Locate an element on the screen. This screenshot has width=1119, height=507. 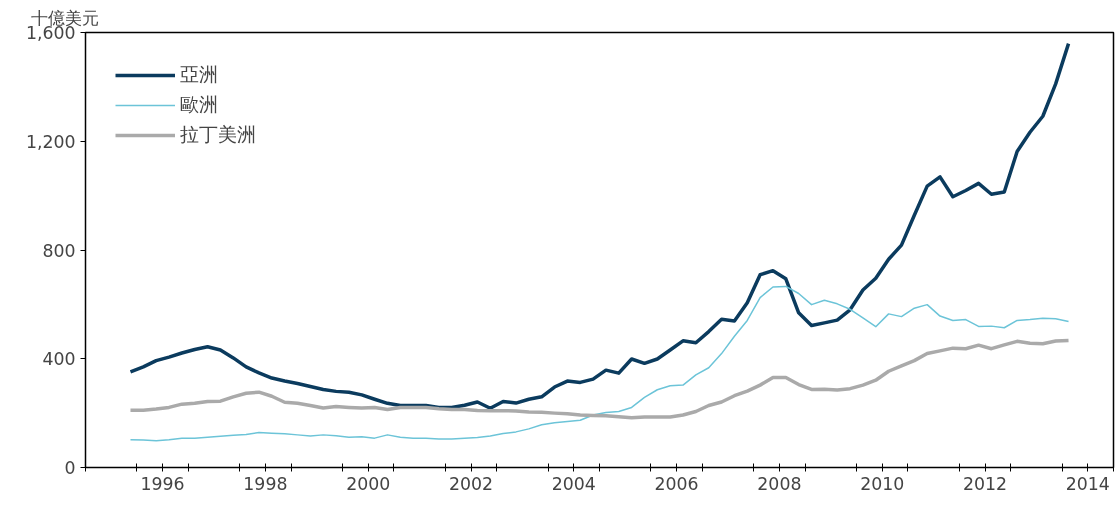
line-series is located at coordinates (599, 379).